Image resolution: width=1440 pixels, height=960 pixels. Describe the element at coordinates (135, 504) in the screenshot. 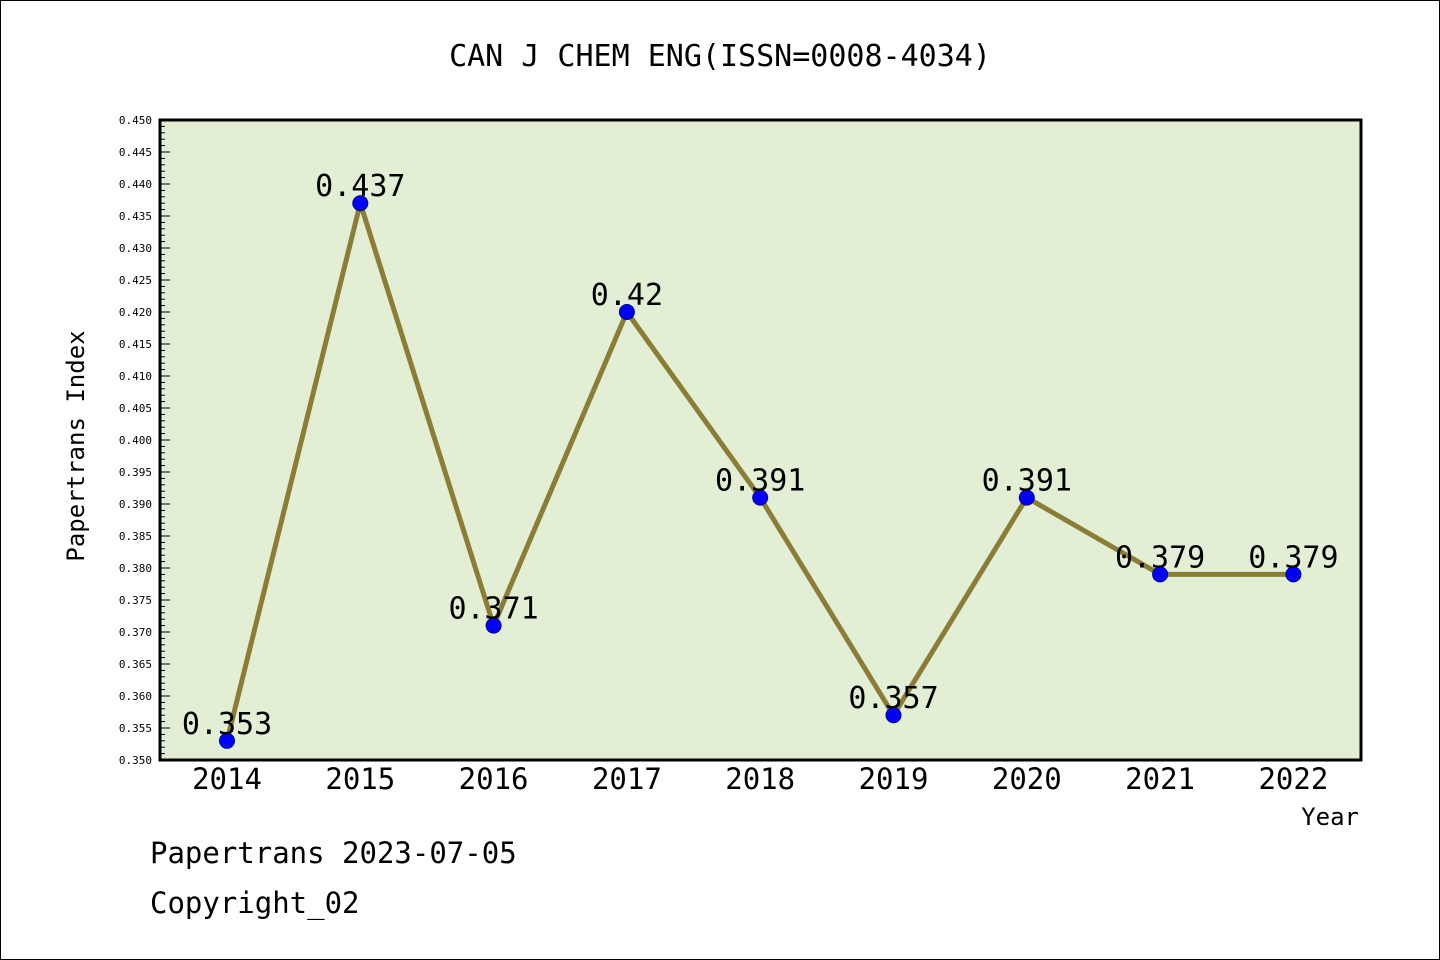

I see `y-tick-label: 0.390` at that location.